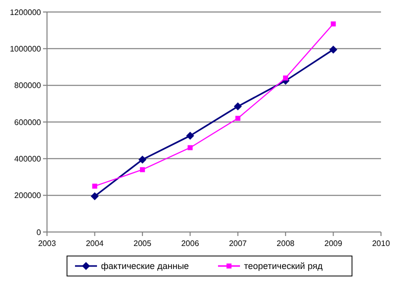 The width and height of the screenshot is (399, 284). Describe the element at coordinates (26, 49) in the screenshot. I see `y-tick-label: 1000000` at that location.